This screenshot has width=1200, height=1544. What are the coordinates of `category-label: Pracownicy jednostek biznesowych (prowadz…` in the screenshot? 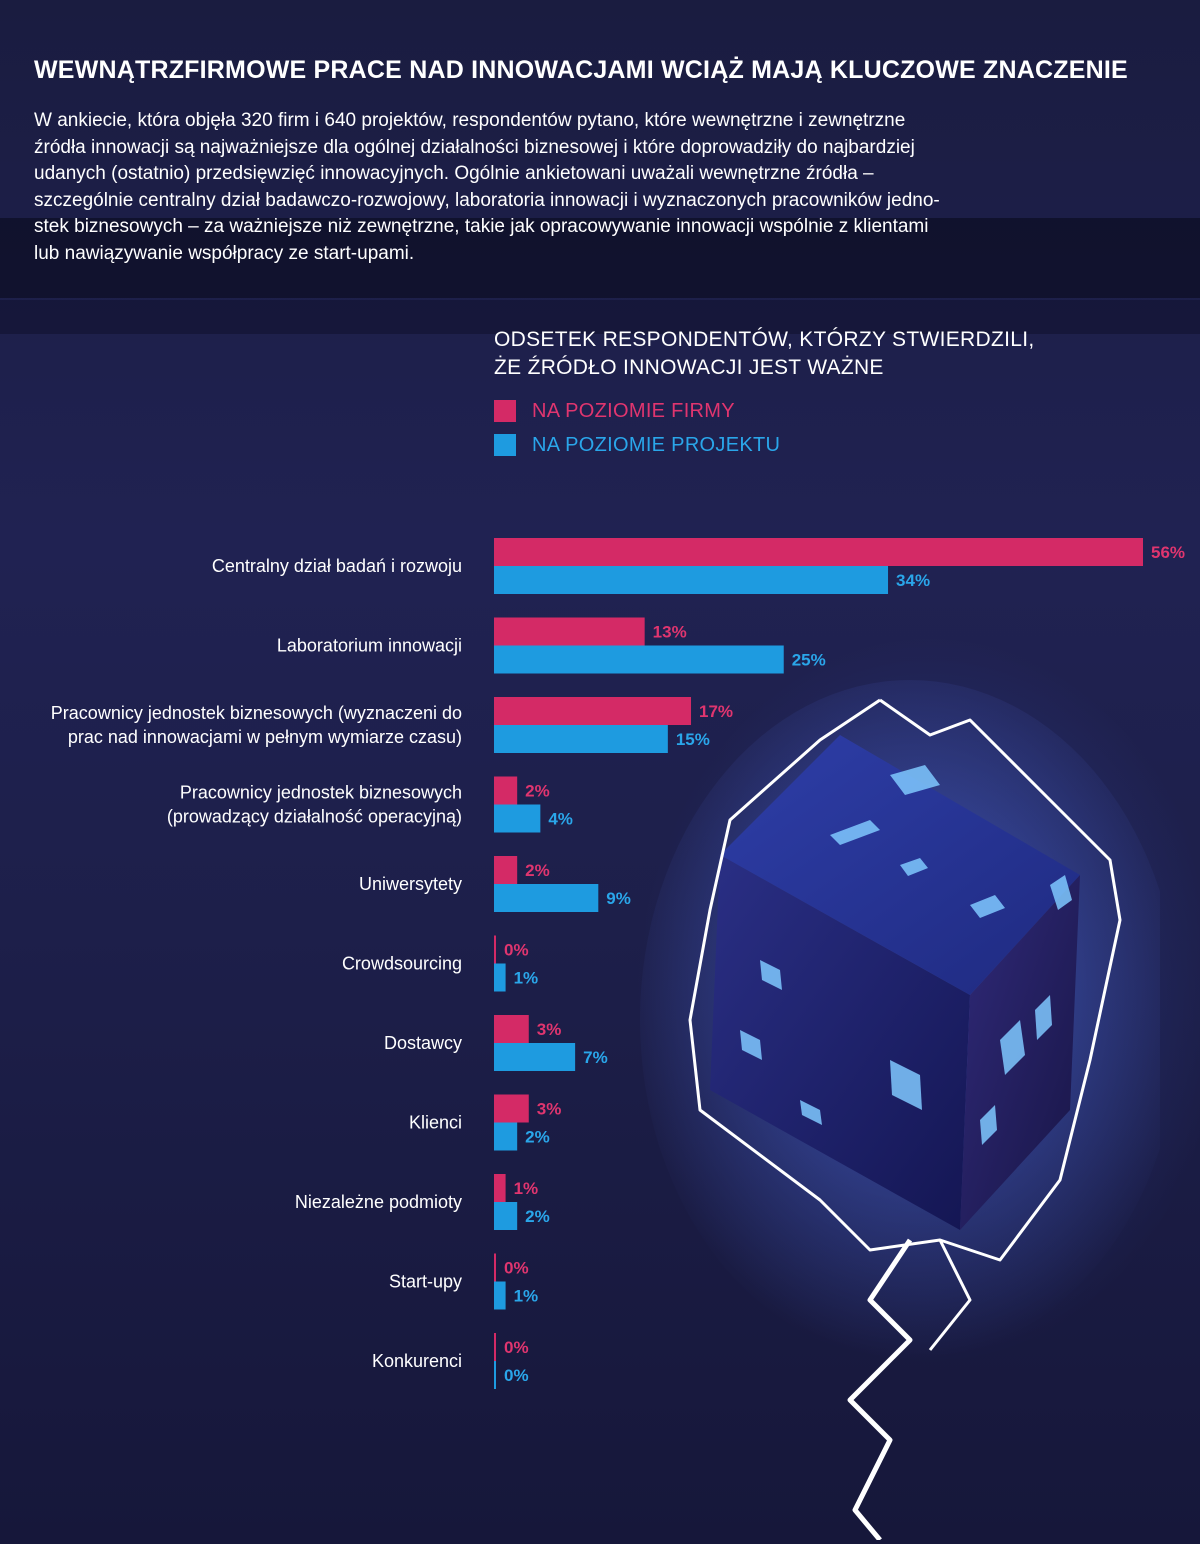 It's located at (314, 805).